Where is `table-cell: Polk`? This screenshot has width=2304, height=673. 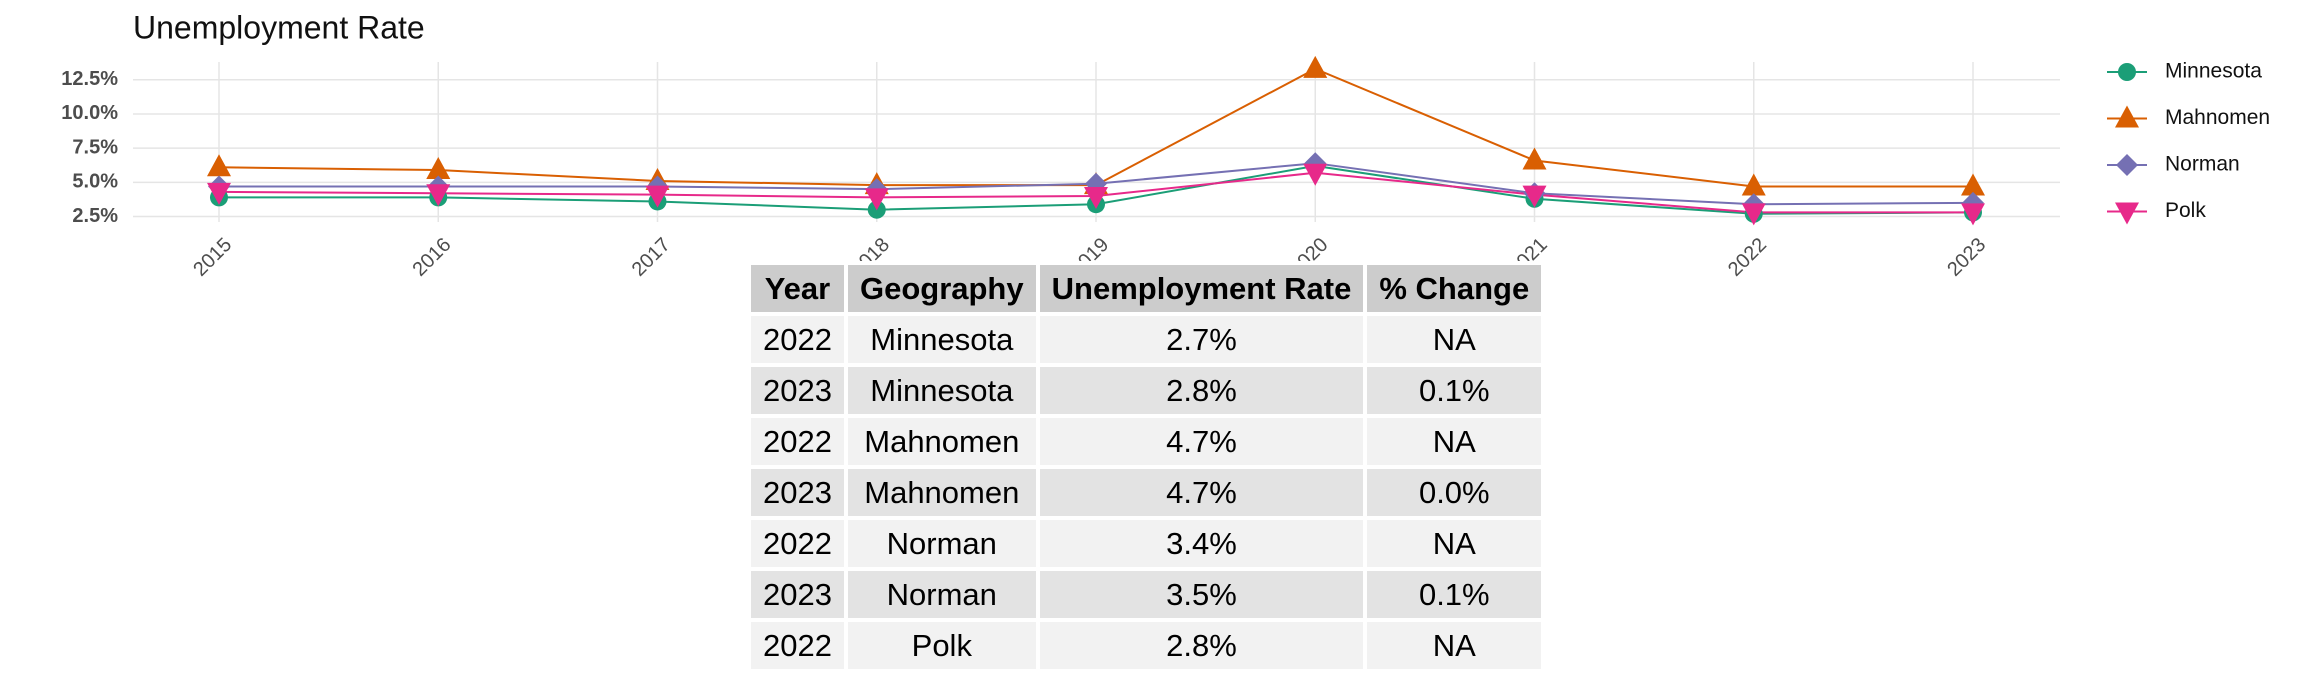
table-cell: Polk is located at coordinates (941, 645).